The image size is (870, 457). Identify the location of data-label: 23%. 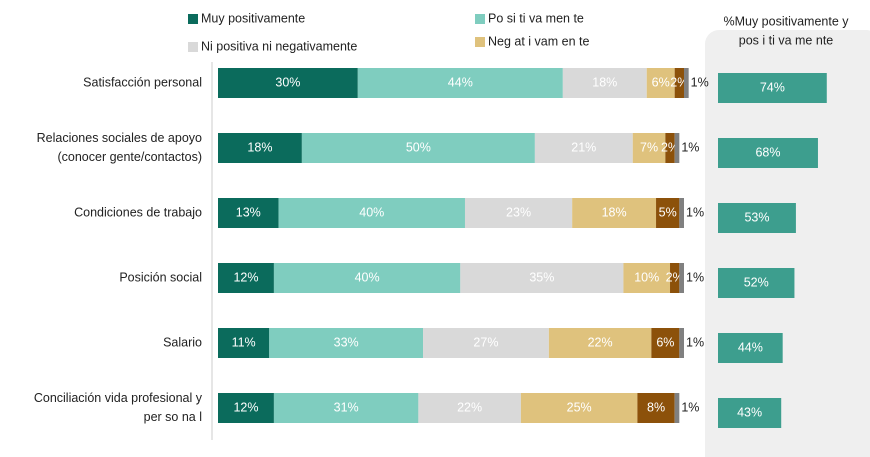
(518, 212).